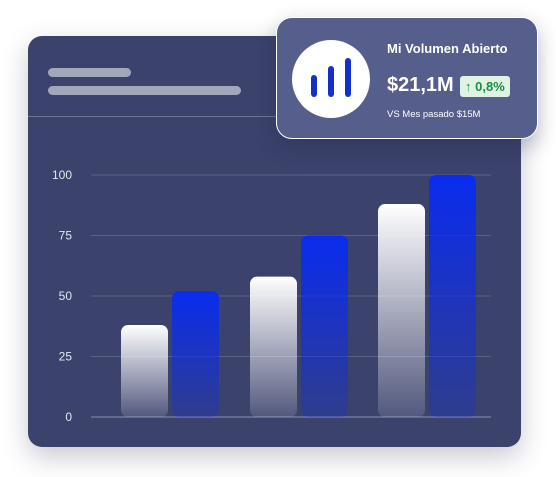 The height and width of the screenshot is (477, 556). What do you see at coordinates (62, 175) in the screenshot?
I see `y-tick-label: 100` at bounding box center [62, 175].